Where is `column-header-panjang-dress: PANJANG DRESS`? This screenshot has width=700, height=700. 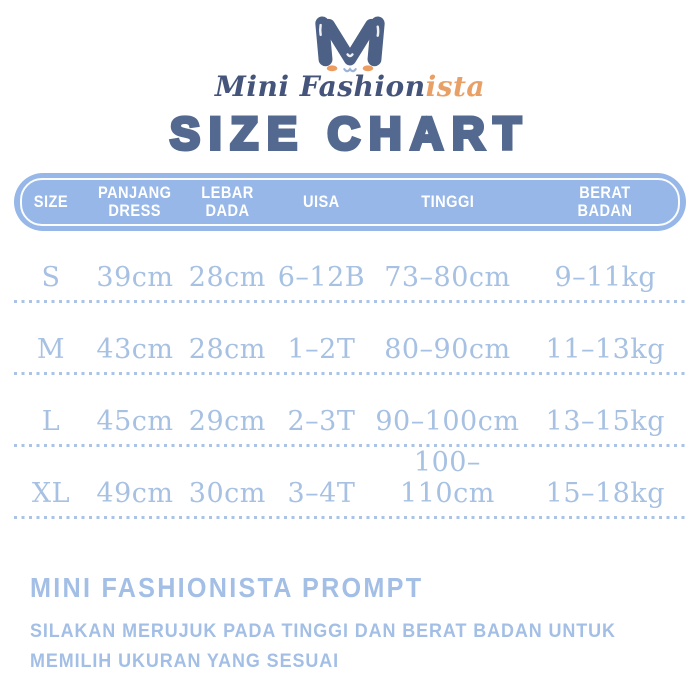
column-header-panjang-dress: PANJANG DRESS is located at coordinates (135, 201).